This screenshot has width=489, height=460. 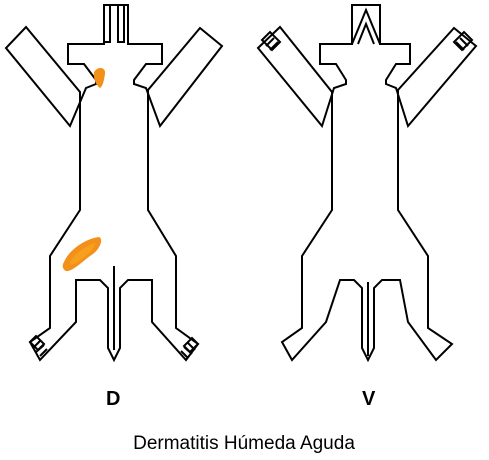 What do you see at coordinates (190, 347) in the screenshot?
I see `dorsal-right-paw` at bounding box center [190, 347].